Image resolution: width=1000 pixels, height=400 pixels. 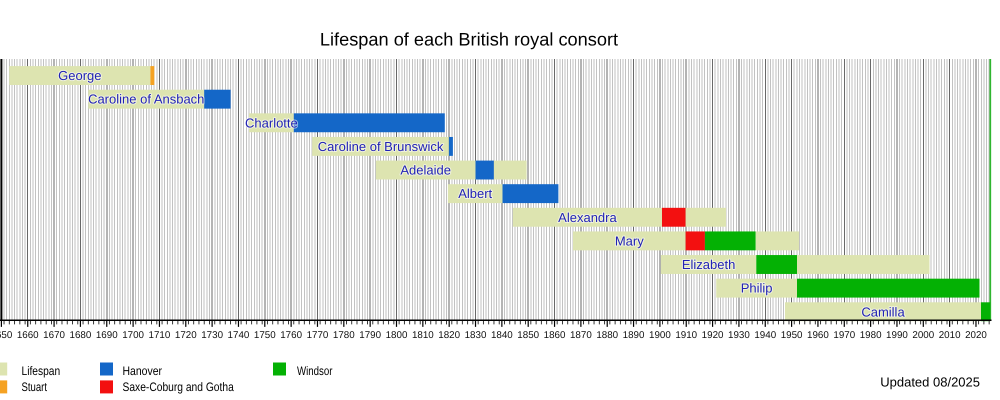 I want to click on svg-text: 1740, so click(x=239, y=335).